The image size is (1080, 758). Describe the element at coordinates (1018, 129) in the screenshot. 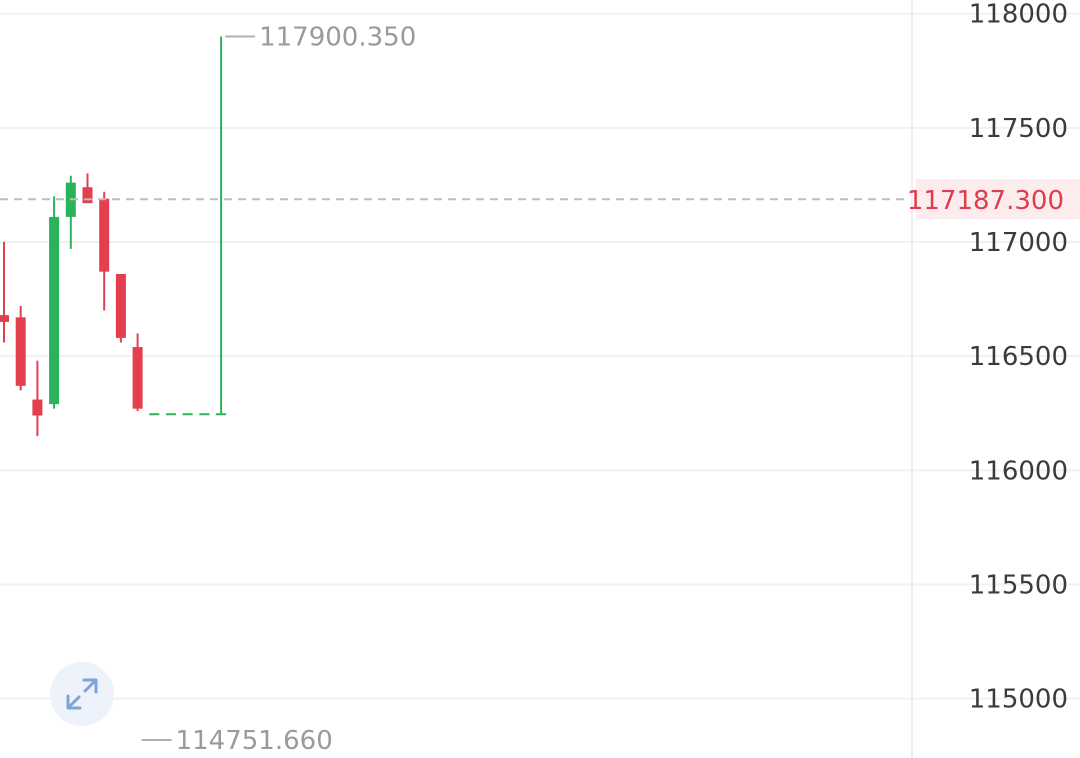

I see `y-tick-label: 117500` at that location.